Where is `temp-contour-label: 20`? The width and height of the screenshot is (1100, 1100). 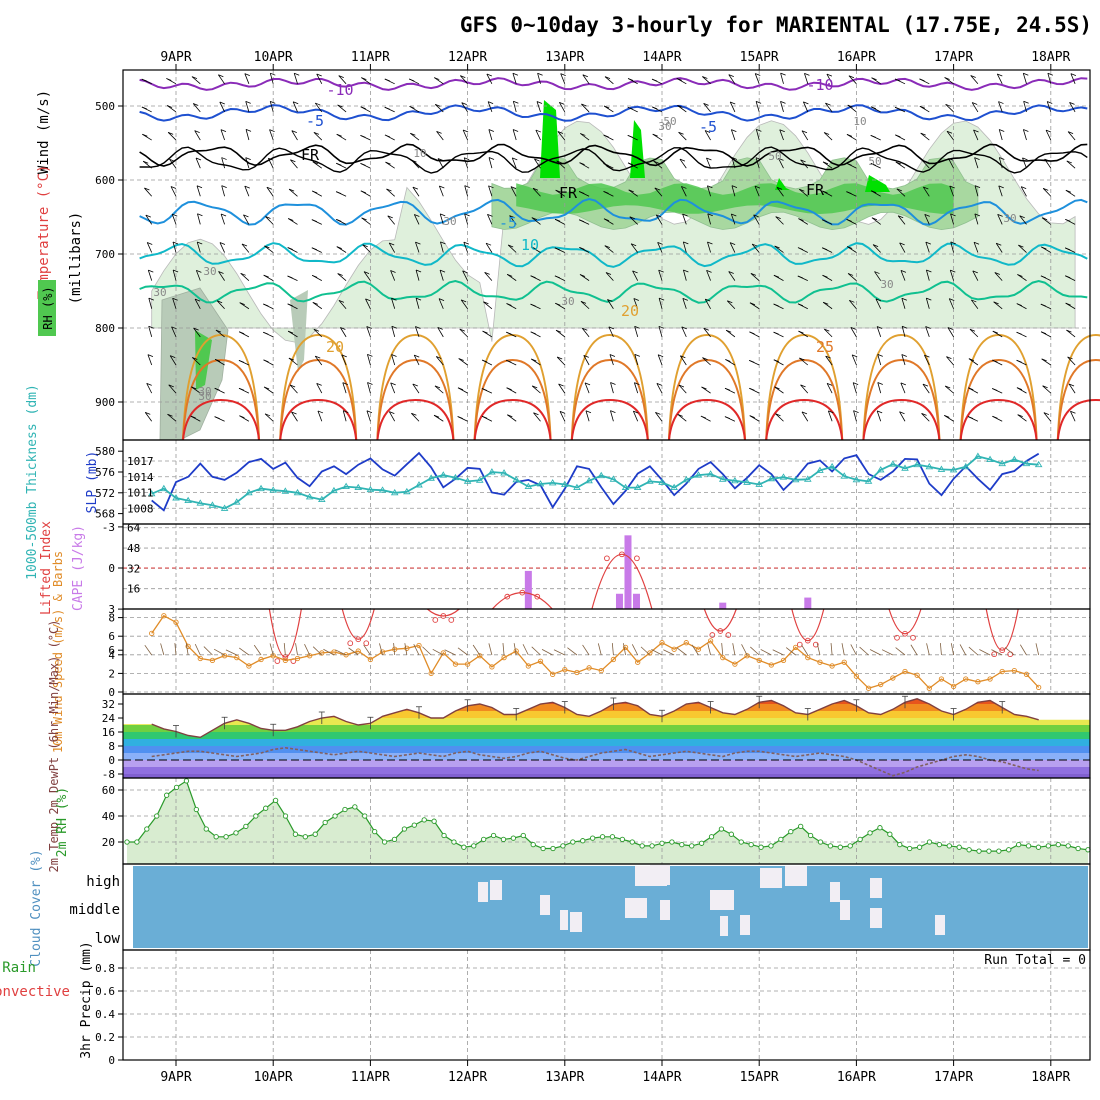 temp-contour-label: 20 is located at coordinates (630, 311).